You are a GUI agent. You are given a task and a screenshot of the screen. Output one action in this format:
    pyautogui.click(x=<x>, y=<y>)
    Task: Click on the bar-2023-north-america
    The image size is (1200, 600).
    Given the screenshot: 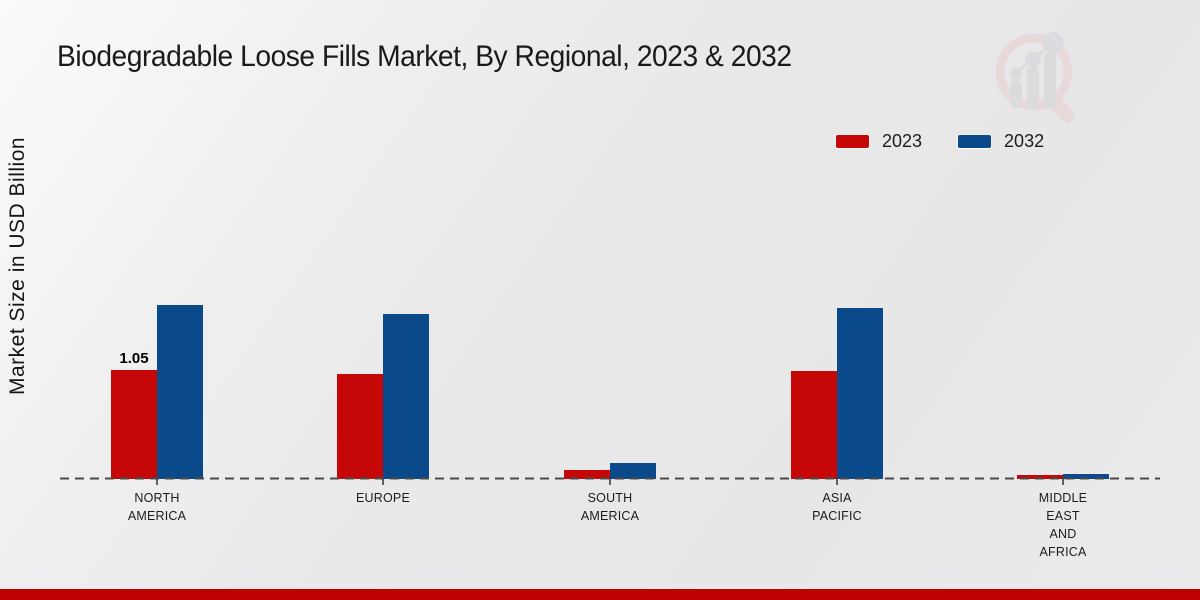 What is the action you would take?
    pyautogui.click(x=134, y=424)
    